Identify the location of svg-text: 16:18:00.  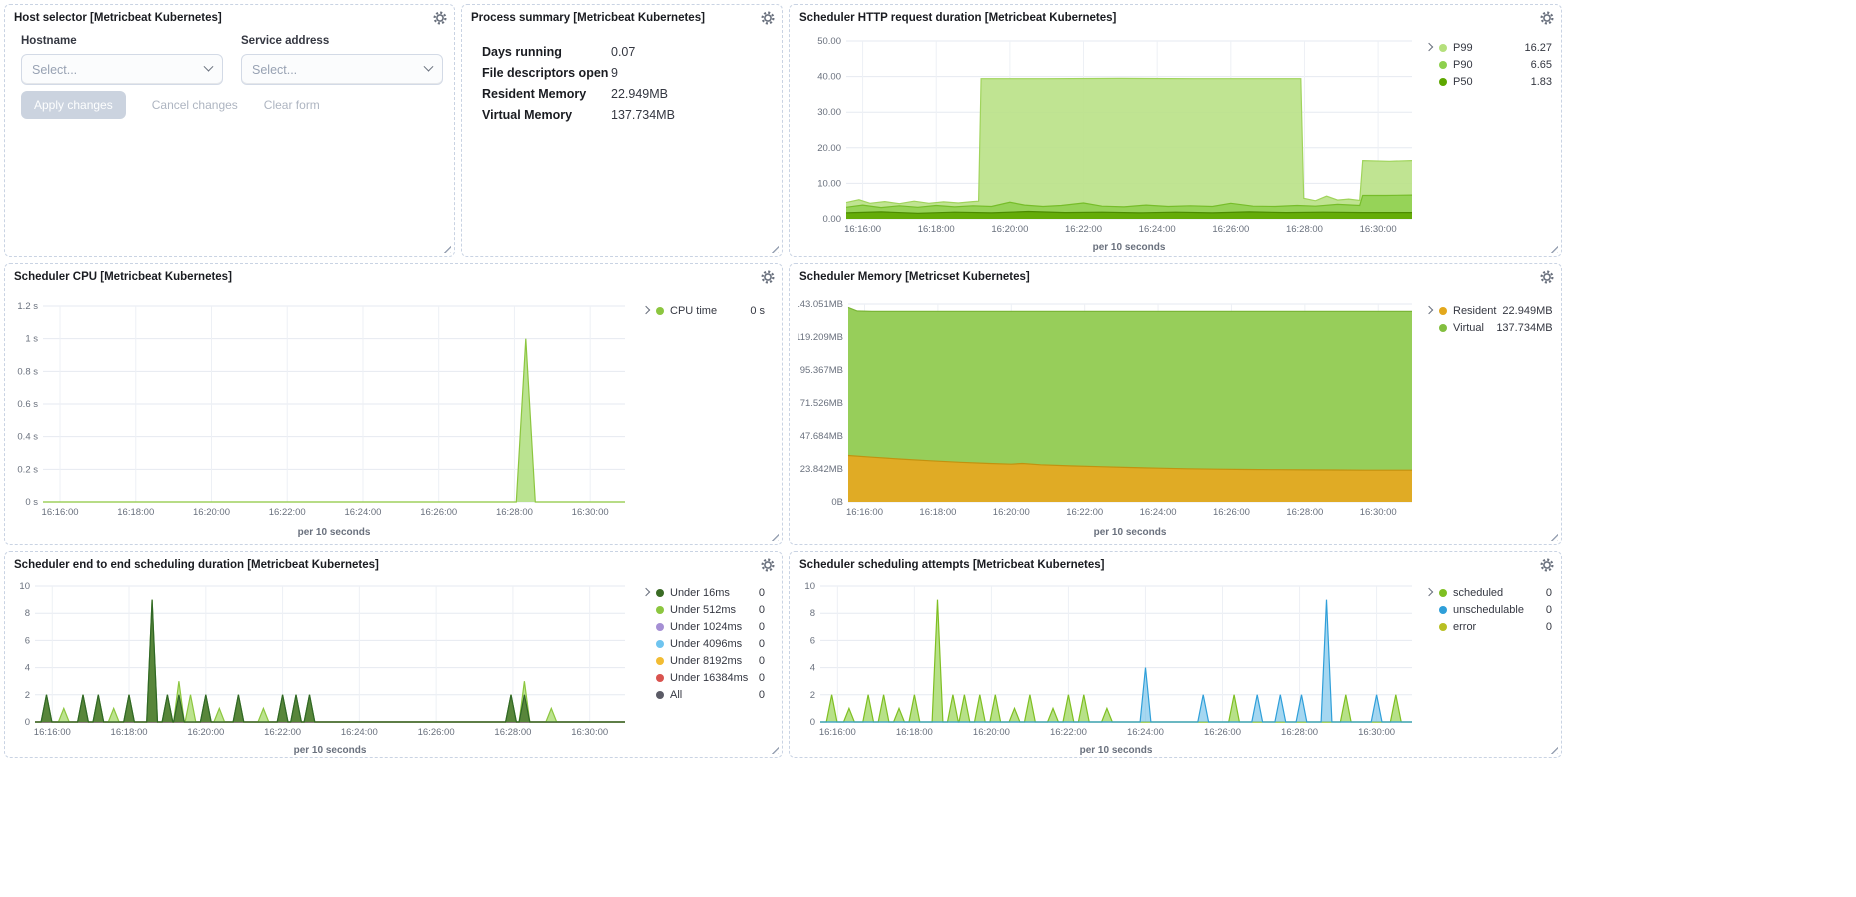
(937, 512).